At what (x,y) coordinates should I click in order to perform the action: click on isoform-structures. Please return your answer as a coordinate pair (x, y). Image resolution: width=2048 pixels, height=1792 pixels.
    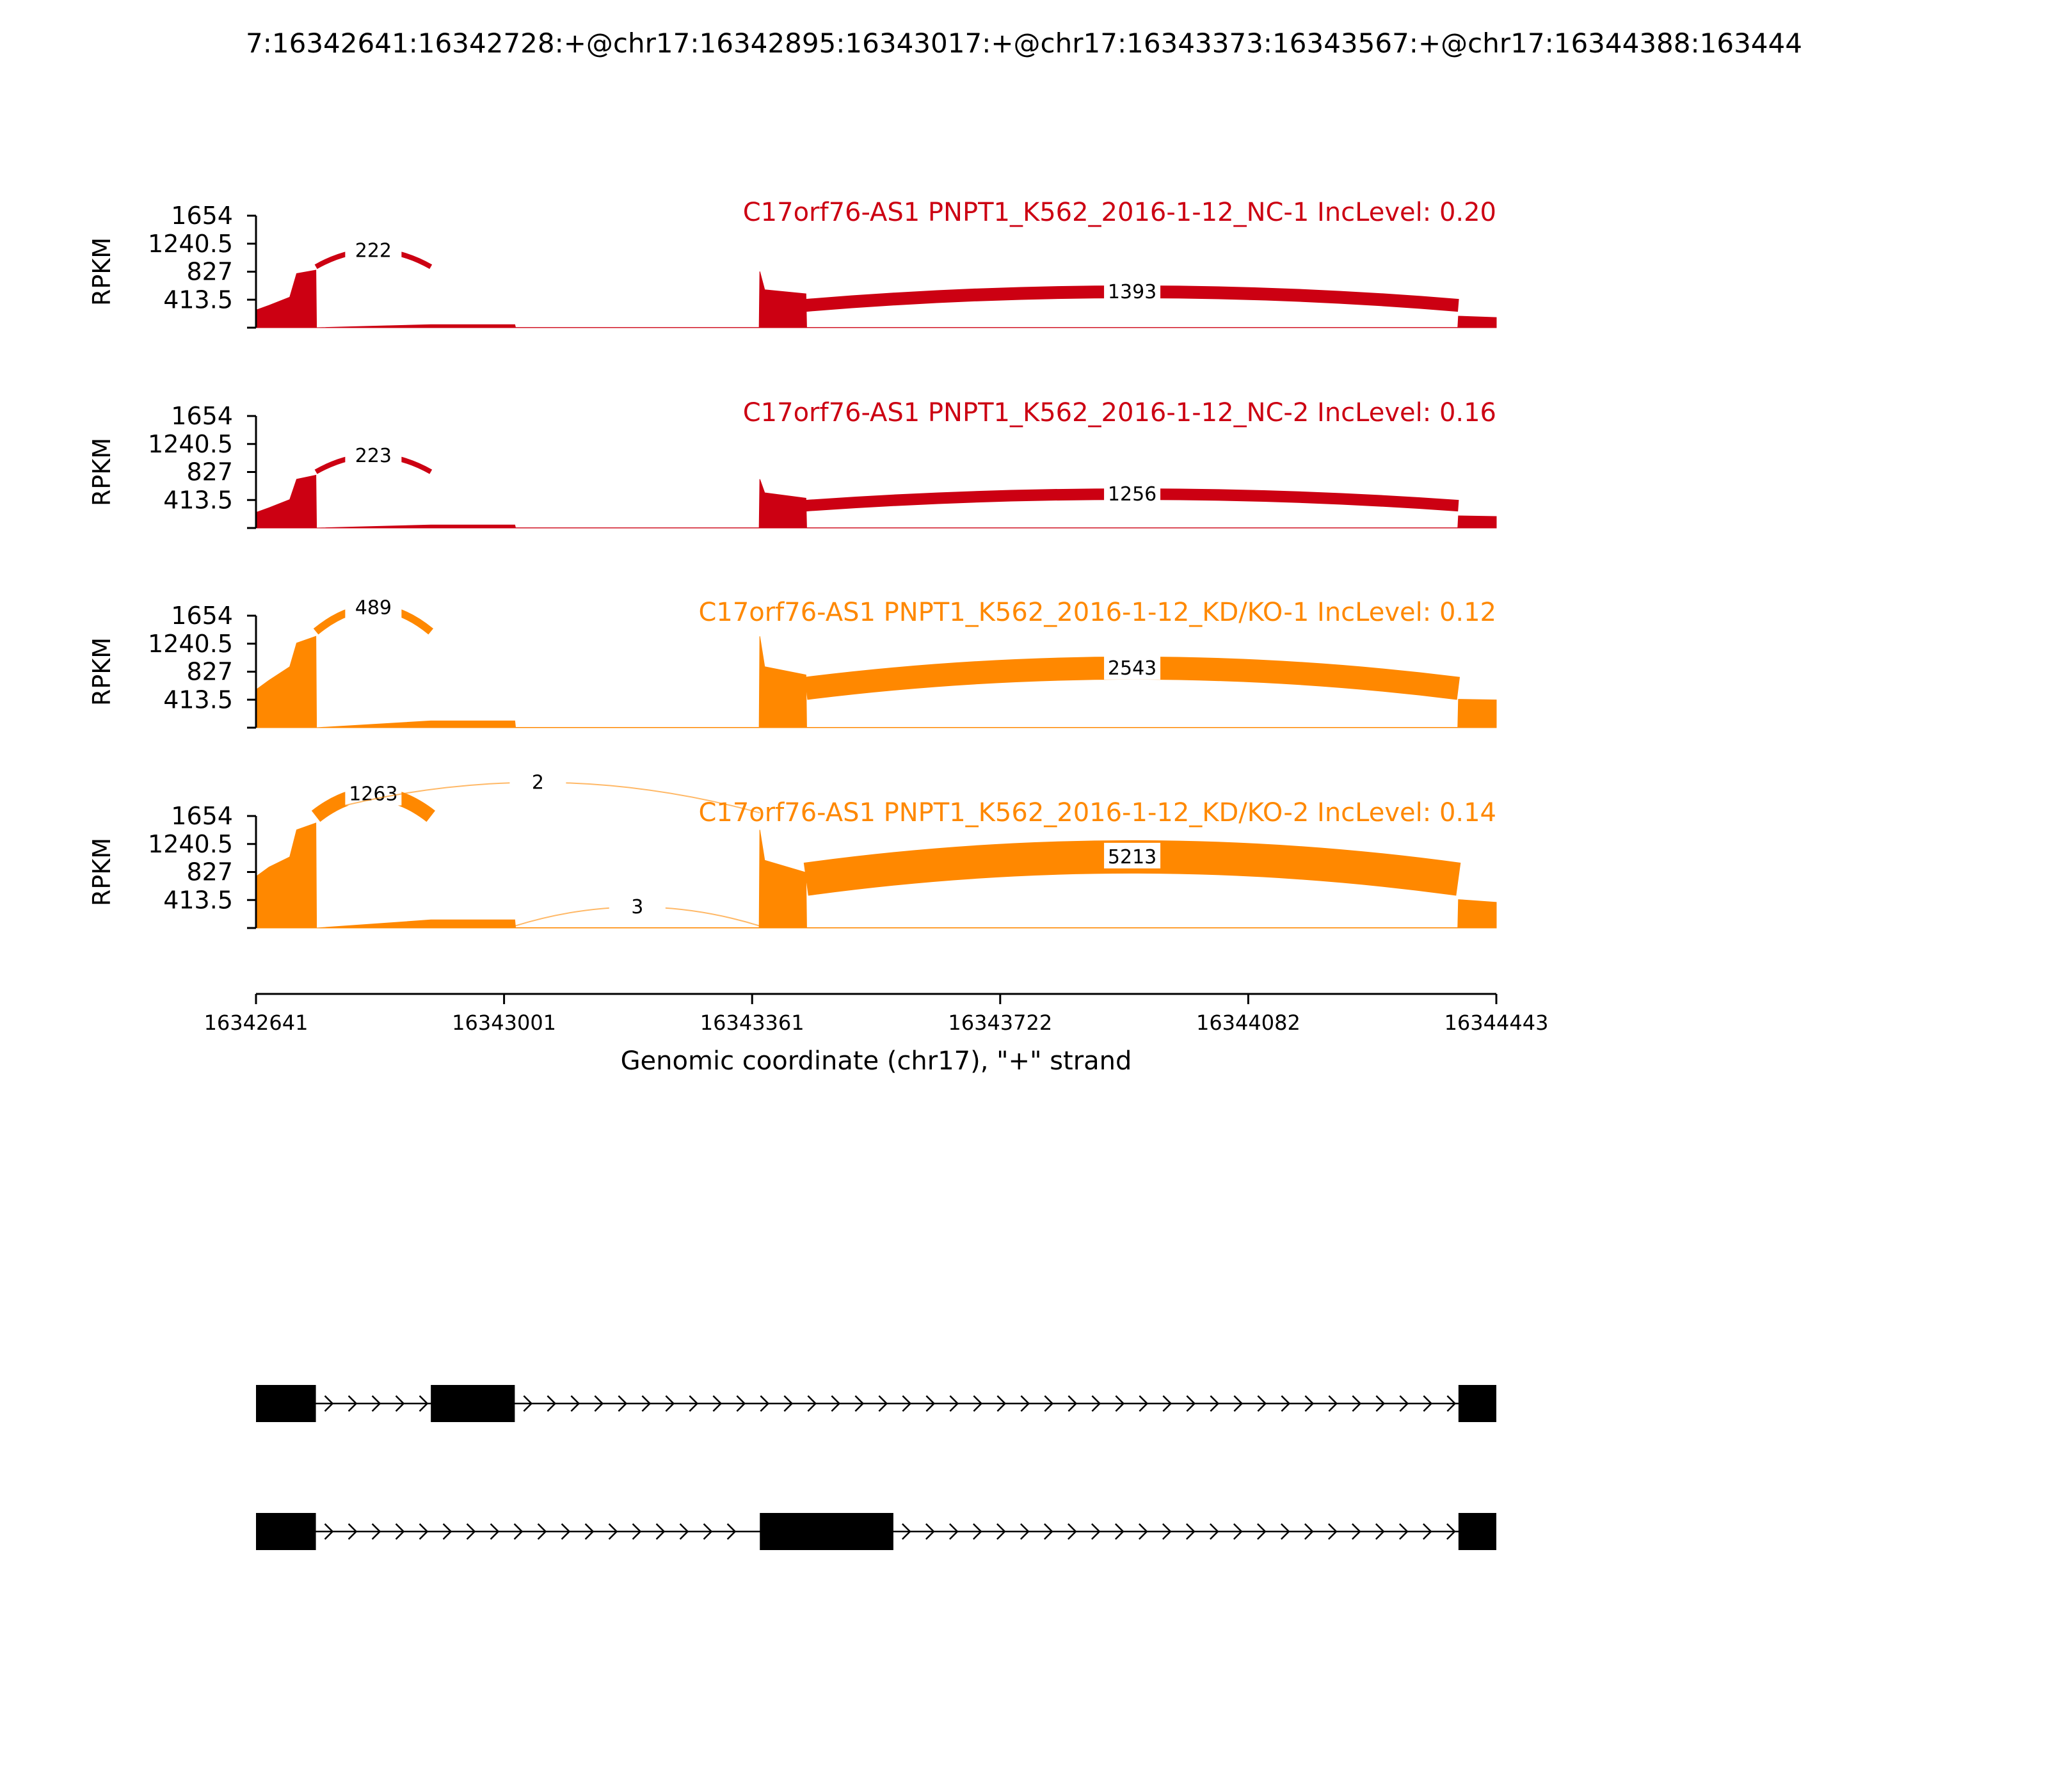
    Looking at the image, I should click on (876, 1467).